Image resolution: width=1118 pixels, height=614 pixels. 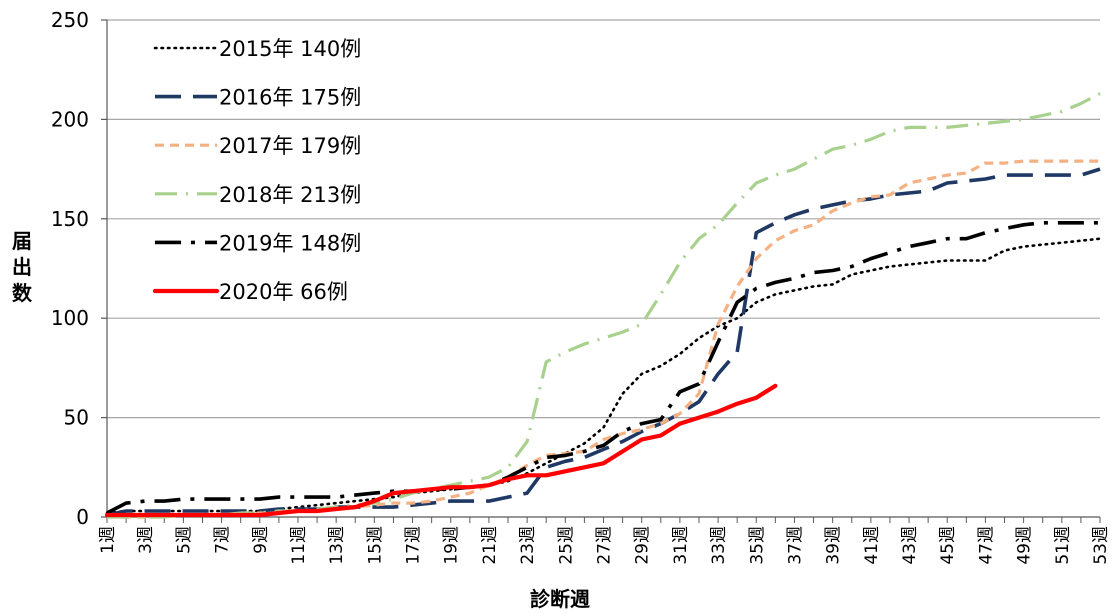 I want to click on x-tick-label: 1週, so click(x=108, y=540).